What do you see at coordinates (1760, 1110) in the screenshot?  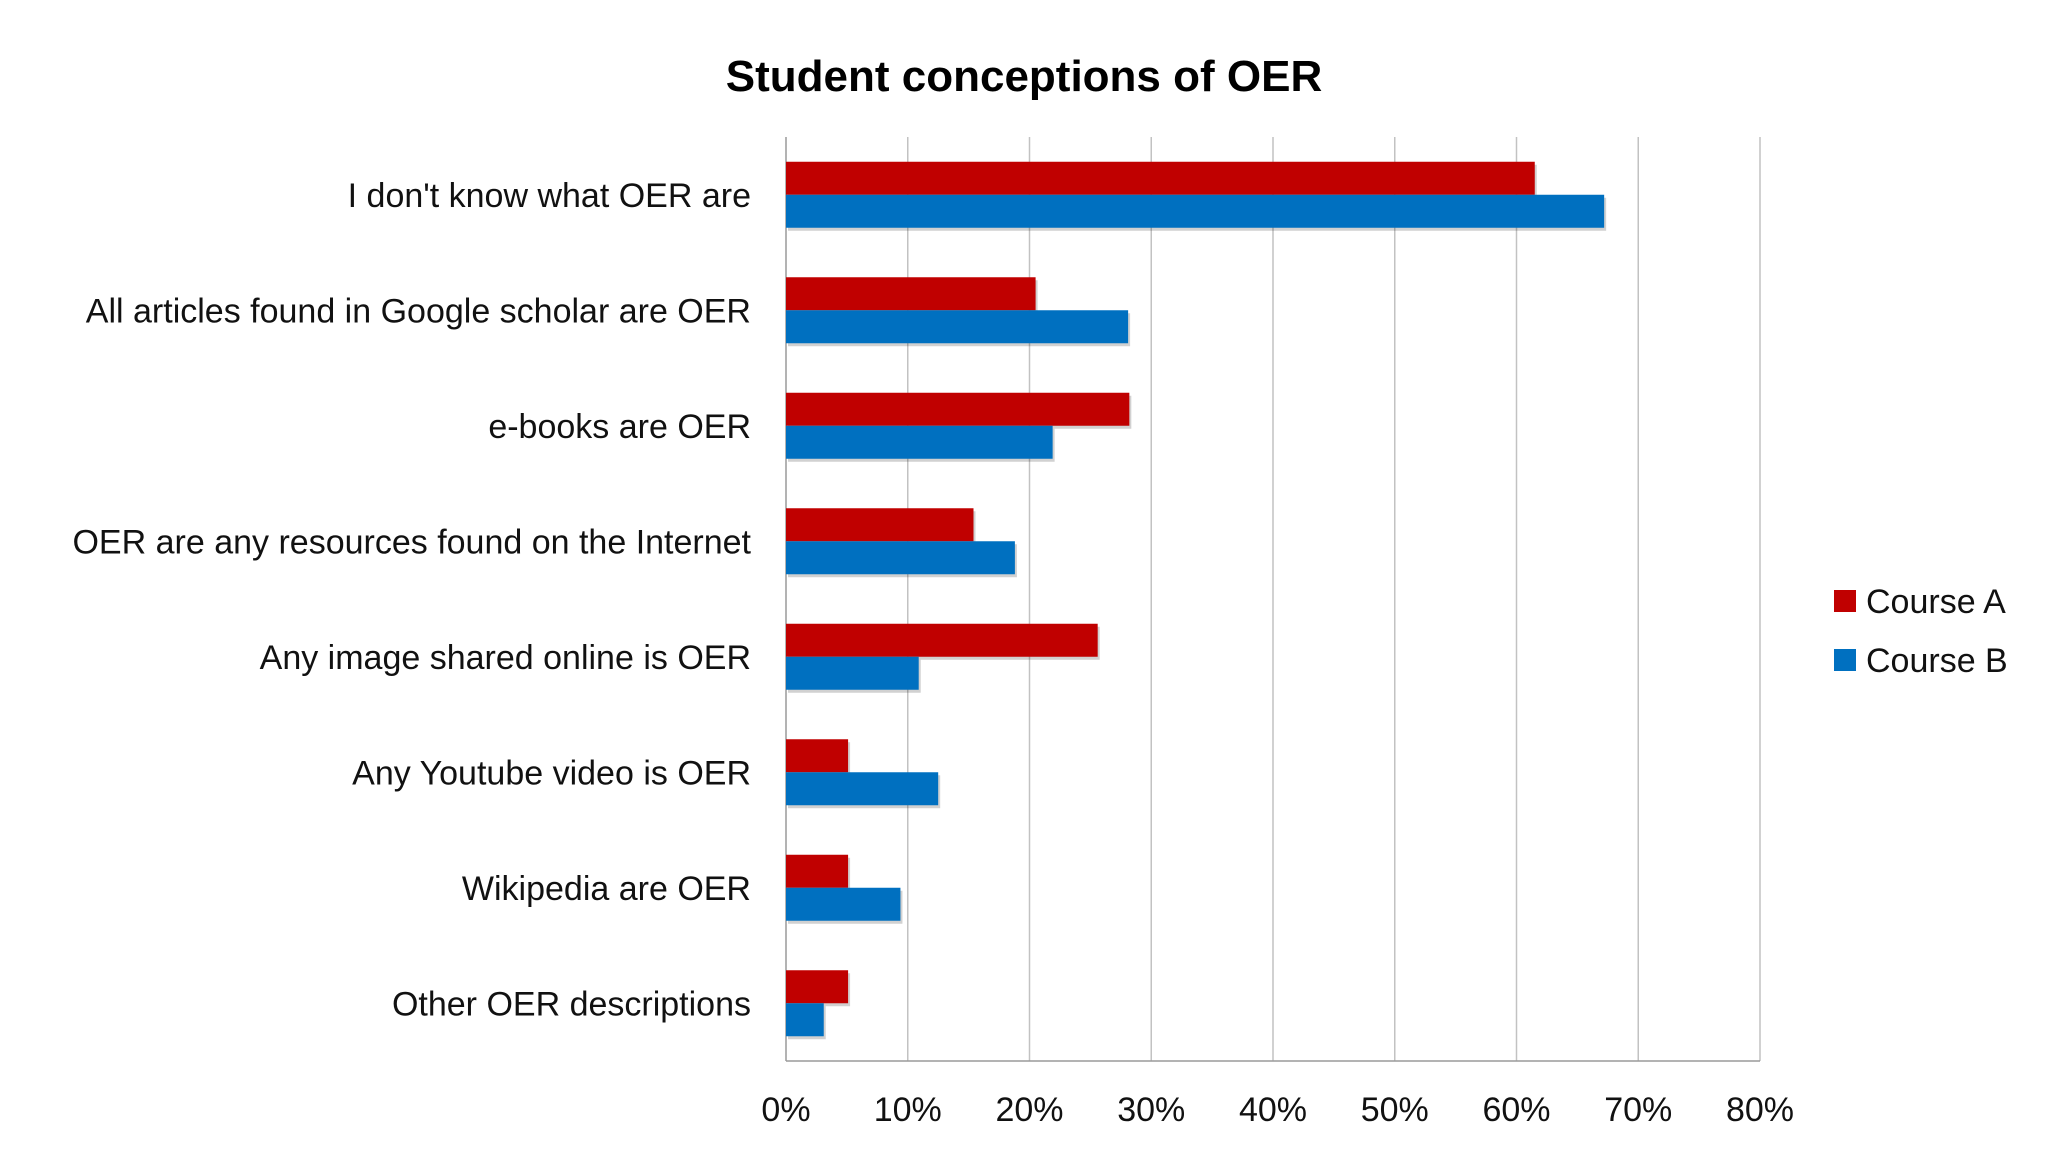 I see `x-tick-label: 80%` at bounding box center [1760, 1110].